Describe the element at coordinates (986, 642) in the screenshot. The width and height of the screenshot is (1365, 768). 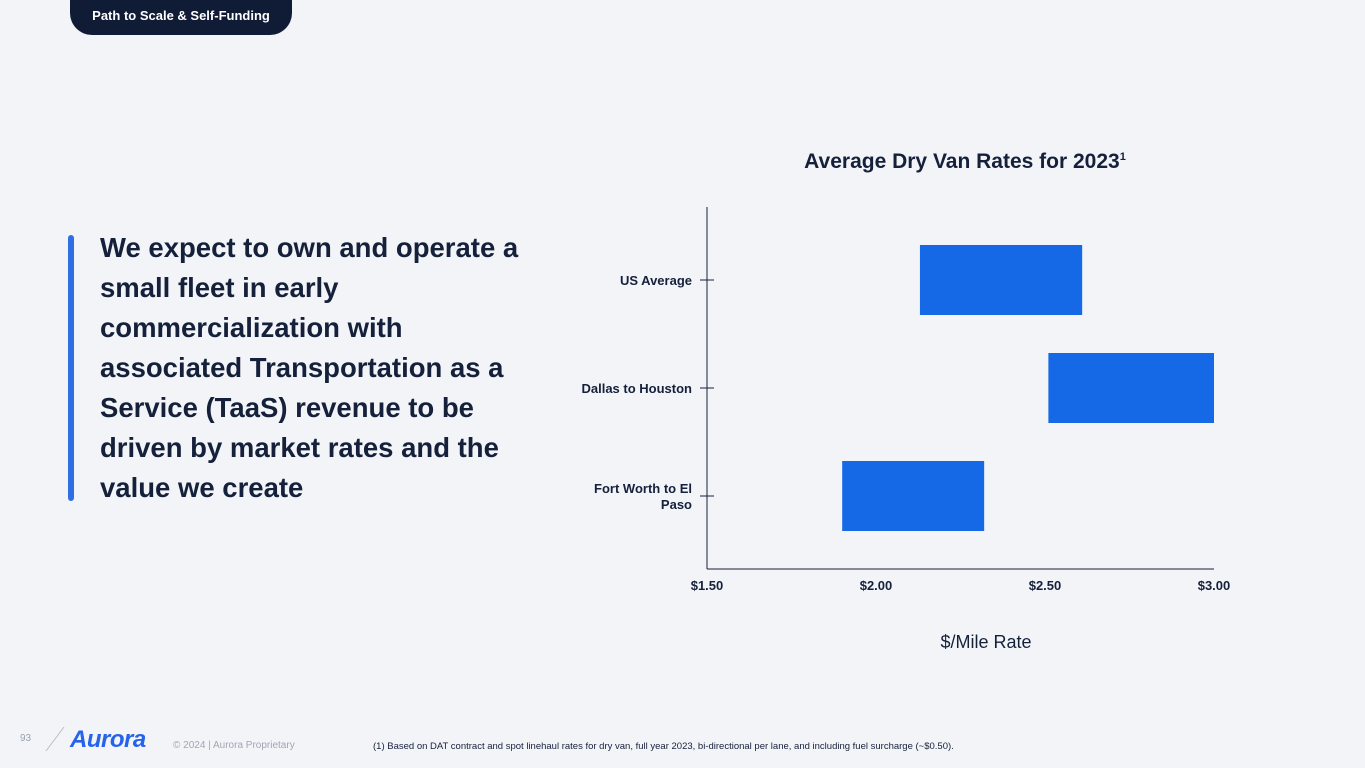
I see `x-axis-label: $/Mile Rate` at that location.